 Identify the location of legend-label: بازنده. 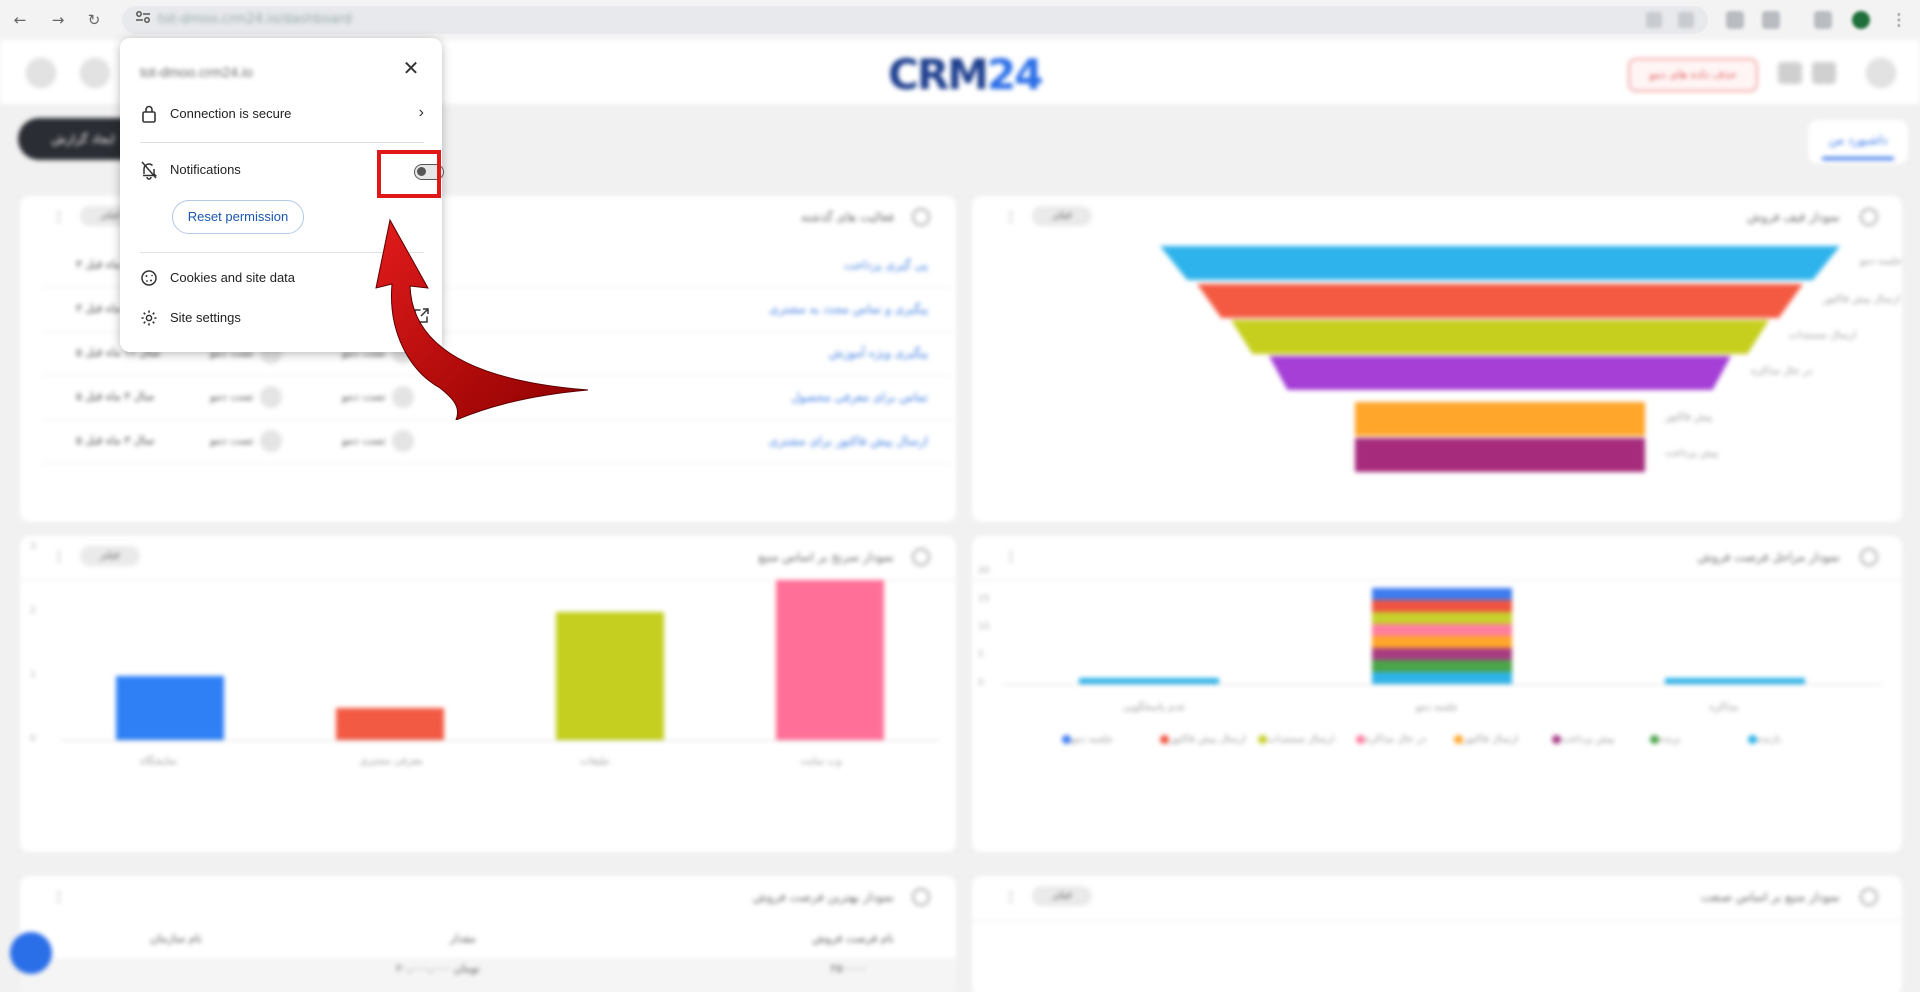
(1769, 739).